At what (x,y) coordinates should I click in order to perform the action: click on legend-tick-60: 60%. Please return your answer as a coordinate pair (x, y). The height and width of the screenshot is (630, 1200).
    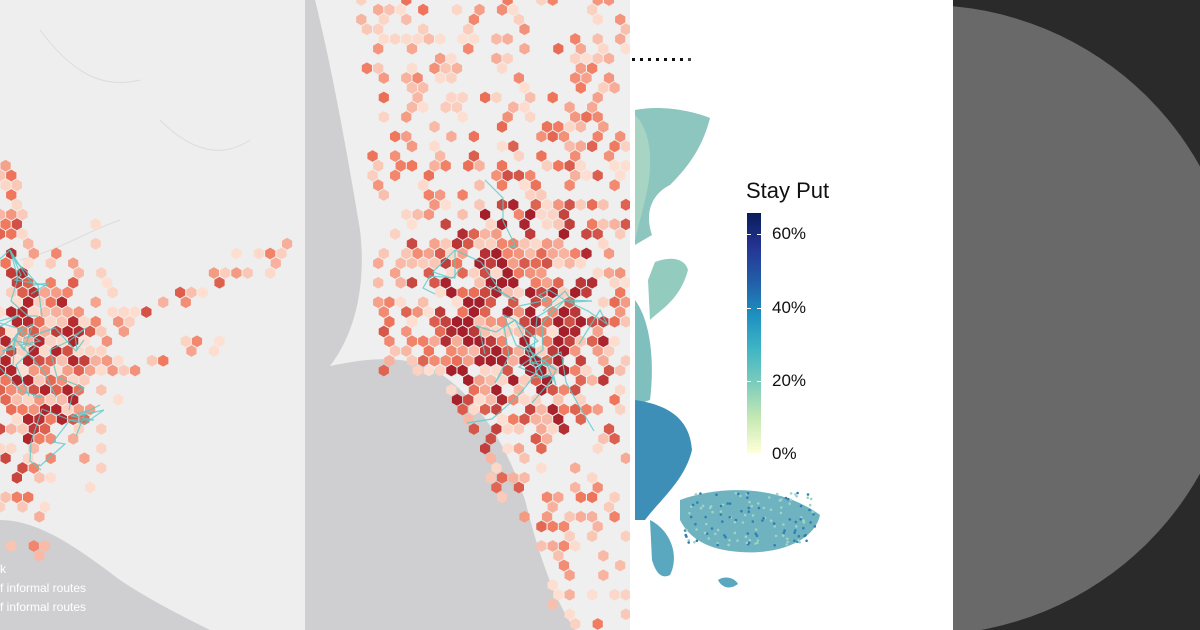
    Looking at the image, I should click on (789, 233).